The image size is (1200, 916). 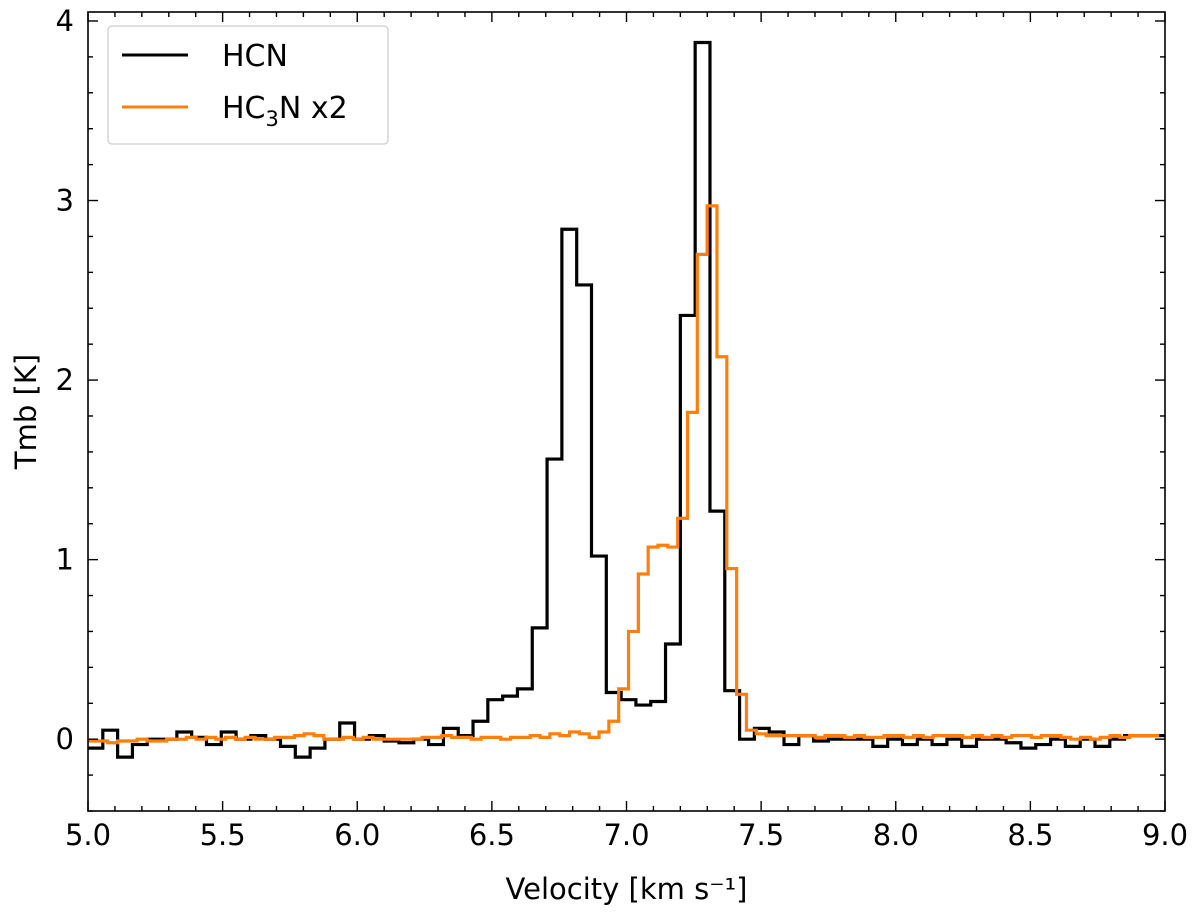 What do you see at coordinates (65, 201) in the screenshot?
I see `y-tick-label: 3` at bounding box center [65, 201].